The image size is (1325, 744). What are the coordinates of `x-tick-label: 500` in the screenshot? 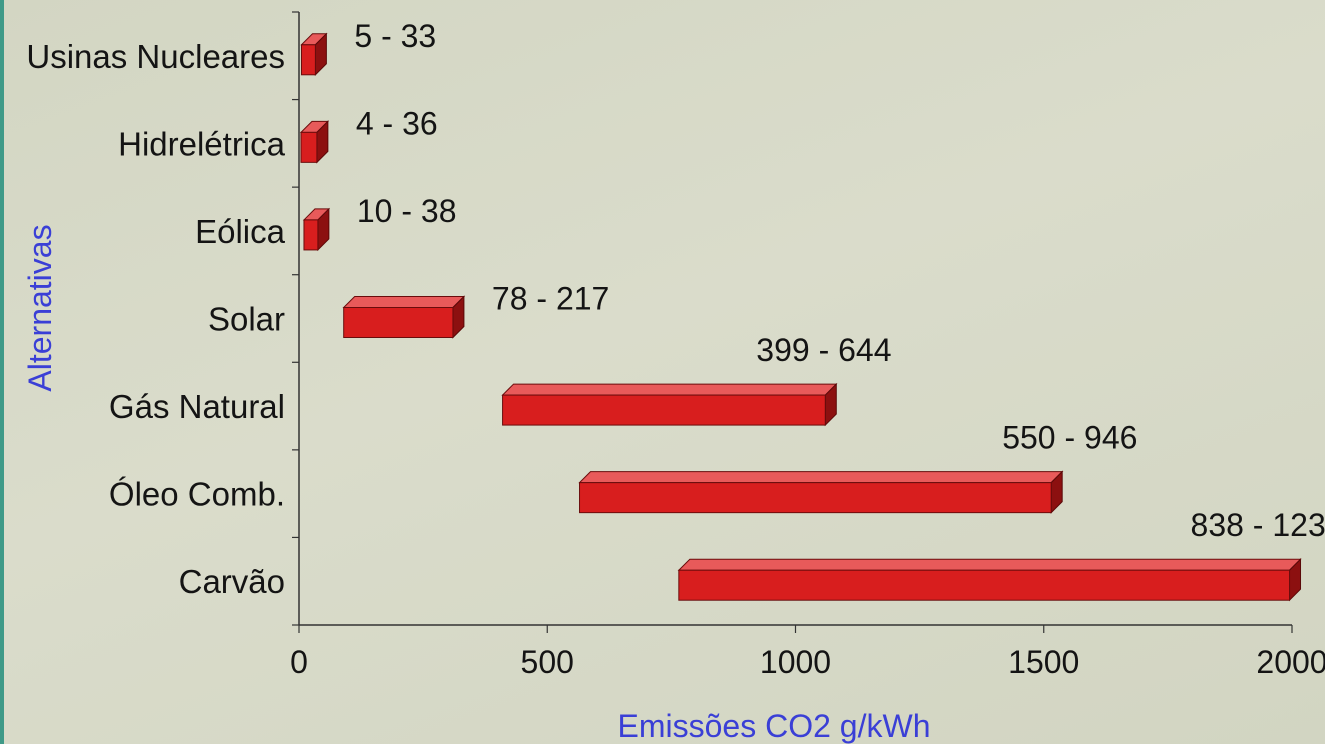 It's located at (547, 662).